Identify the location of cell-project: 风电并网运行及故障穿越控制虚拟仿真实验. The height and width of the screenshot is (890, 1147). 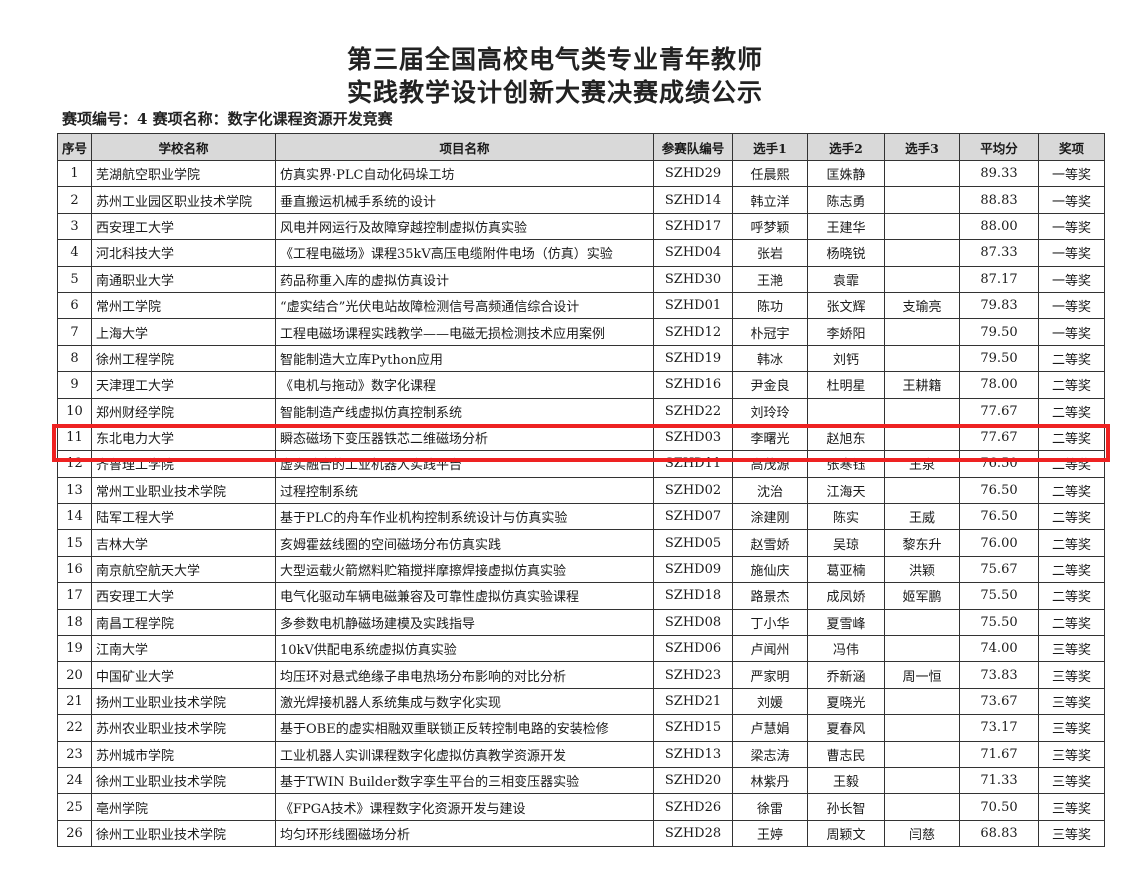
(464, 226).